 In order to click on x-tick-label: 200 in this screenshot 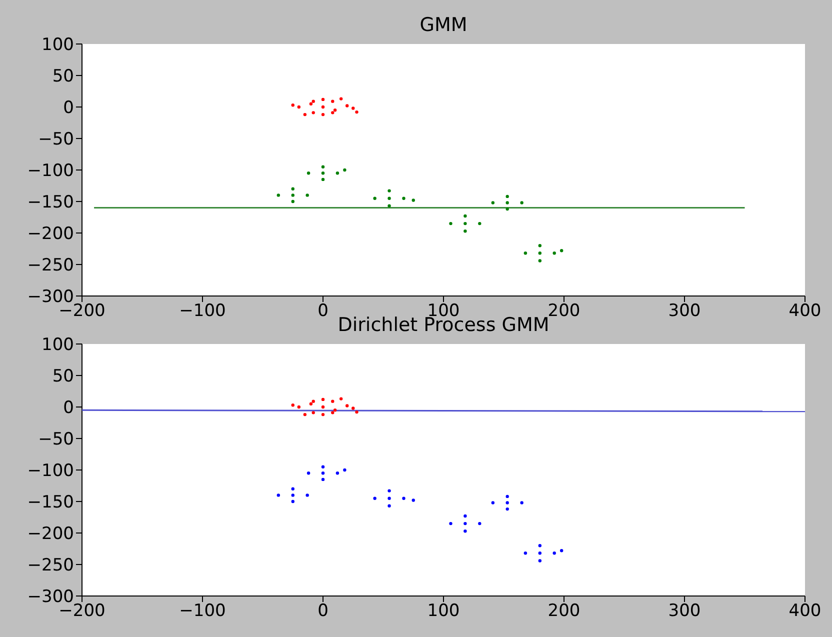, I will do `click(564, 611)`.